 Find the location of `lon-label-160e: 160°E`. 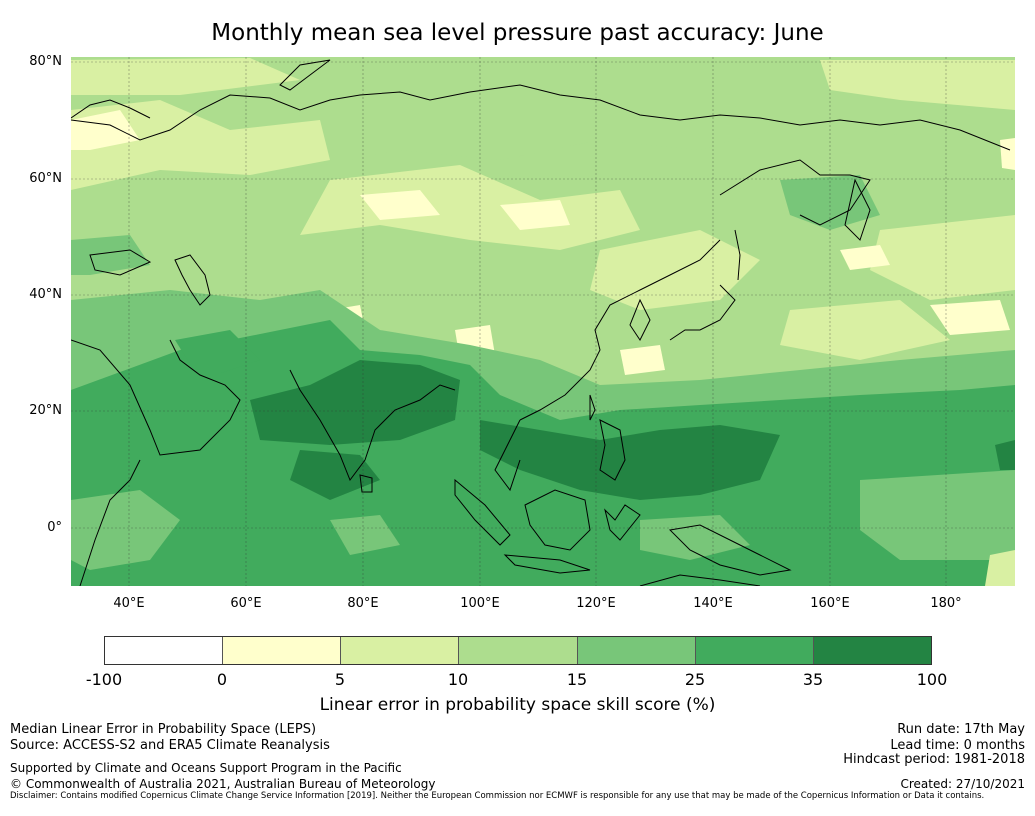

lon-label-160e: 160°E is located at coordinates (830, 603).